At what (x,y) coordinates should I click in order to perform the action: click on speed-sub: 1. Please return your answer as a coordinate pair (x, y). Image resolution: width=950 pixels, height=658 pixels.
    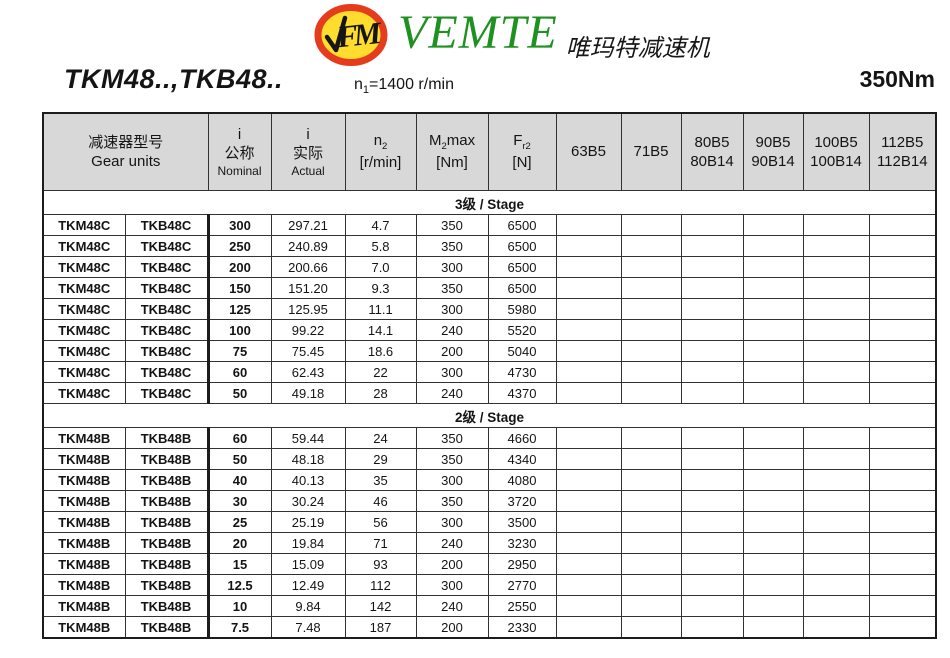
    Looking at the image, I should click on (366, 90).